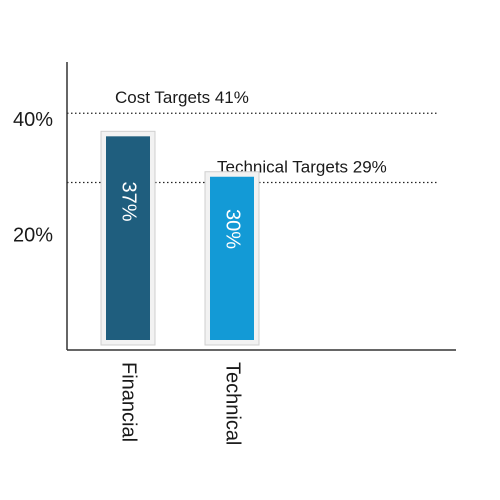 Image resolution: width=500 pixels, height=500 pixels. I want to click on x-category-label: Financial, so click(129, 402).